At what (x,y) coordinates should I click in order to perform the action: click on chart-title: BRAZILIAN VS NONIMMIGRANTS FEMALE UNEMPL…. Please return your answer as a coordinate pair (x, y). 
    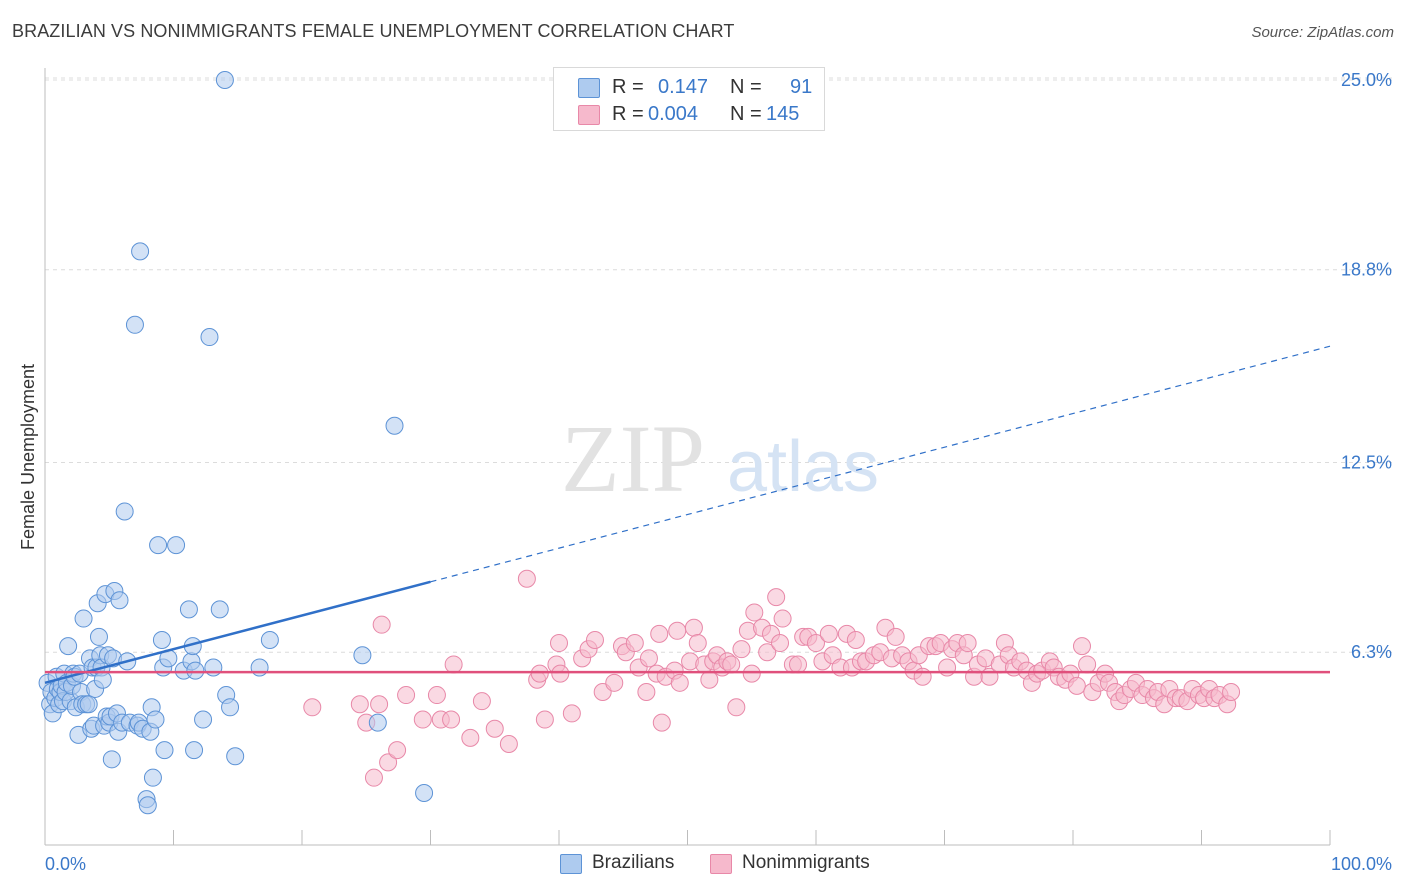
    Looking at the image, I should click on (373, 31).